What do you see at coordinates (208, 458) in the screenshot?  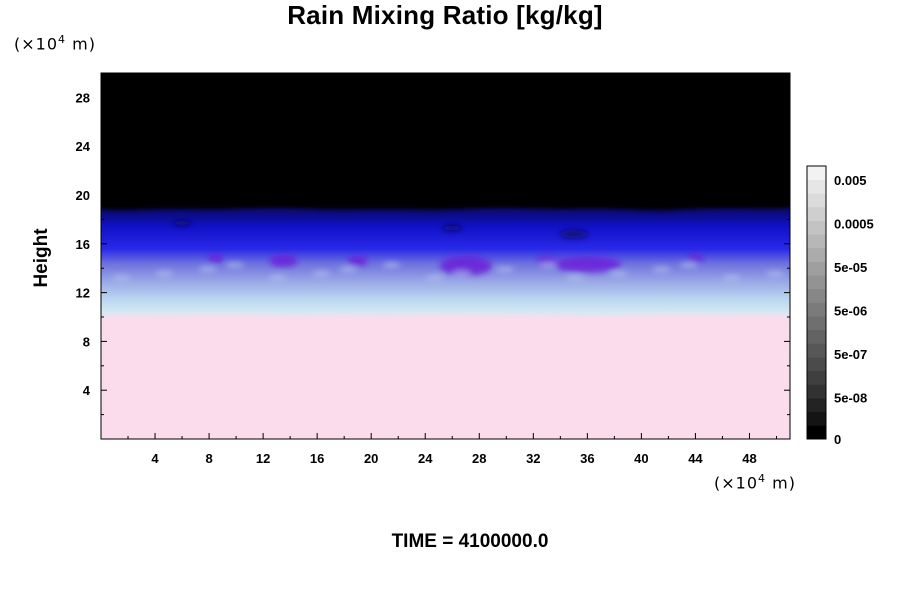 I see `x-tick-label: 8` at bounding box center [208, 458].